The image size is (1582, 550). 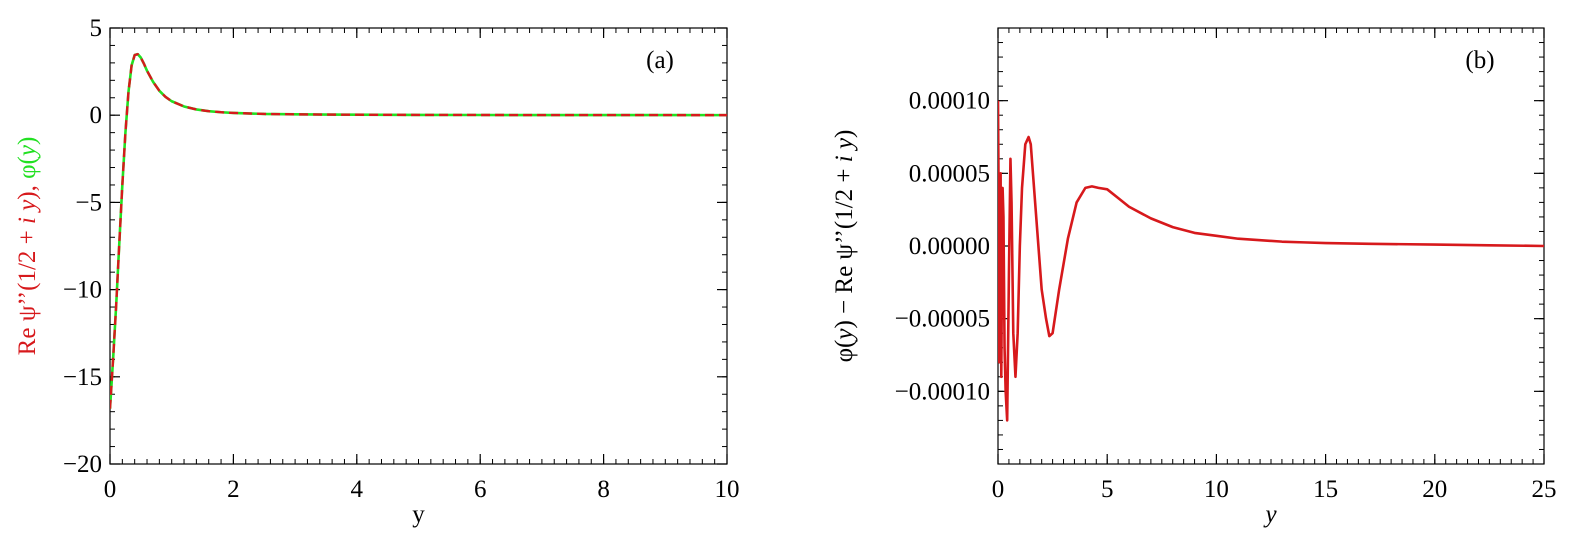 What do you see at coordinates (942, 319) in the screenshot?
I see `y-tick-label: −0.00005` at bounding box center [942, 319].